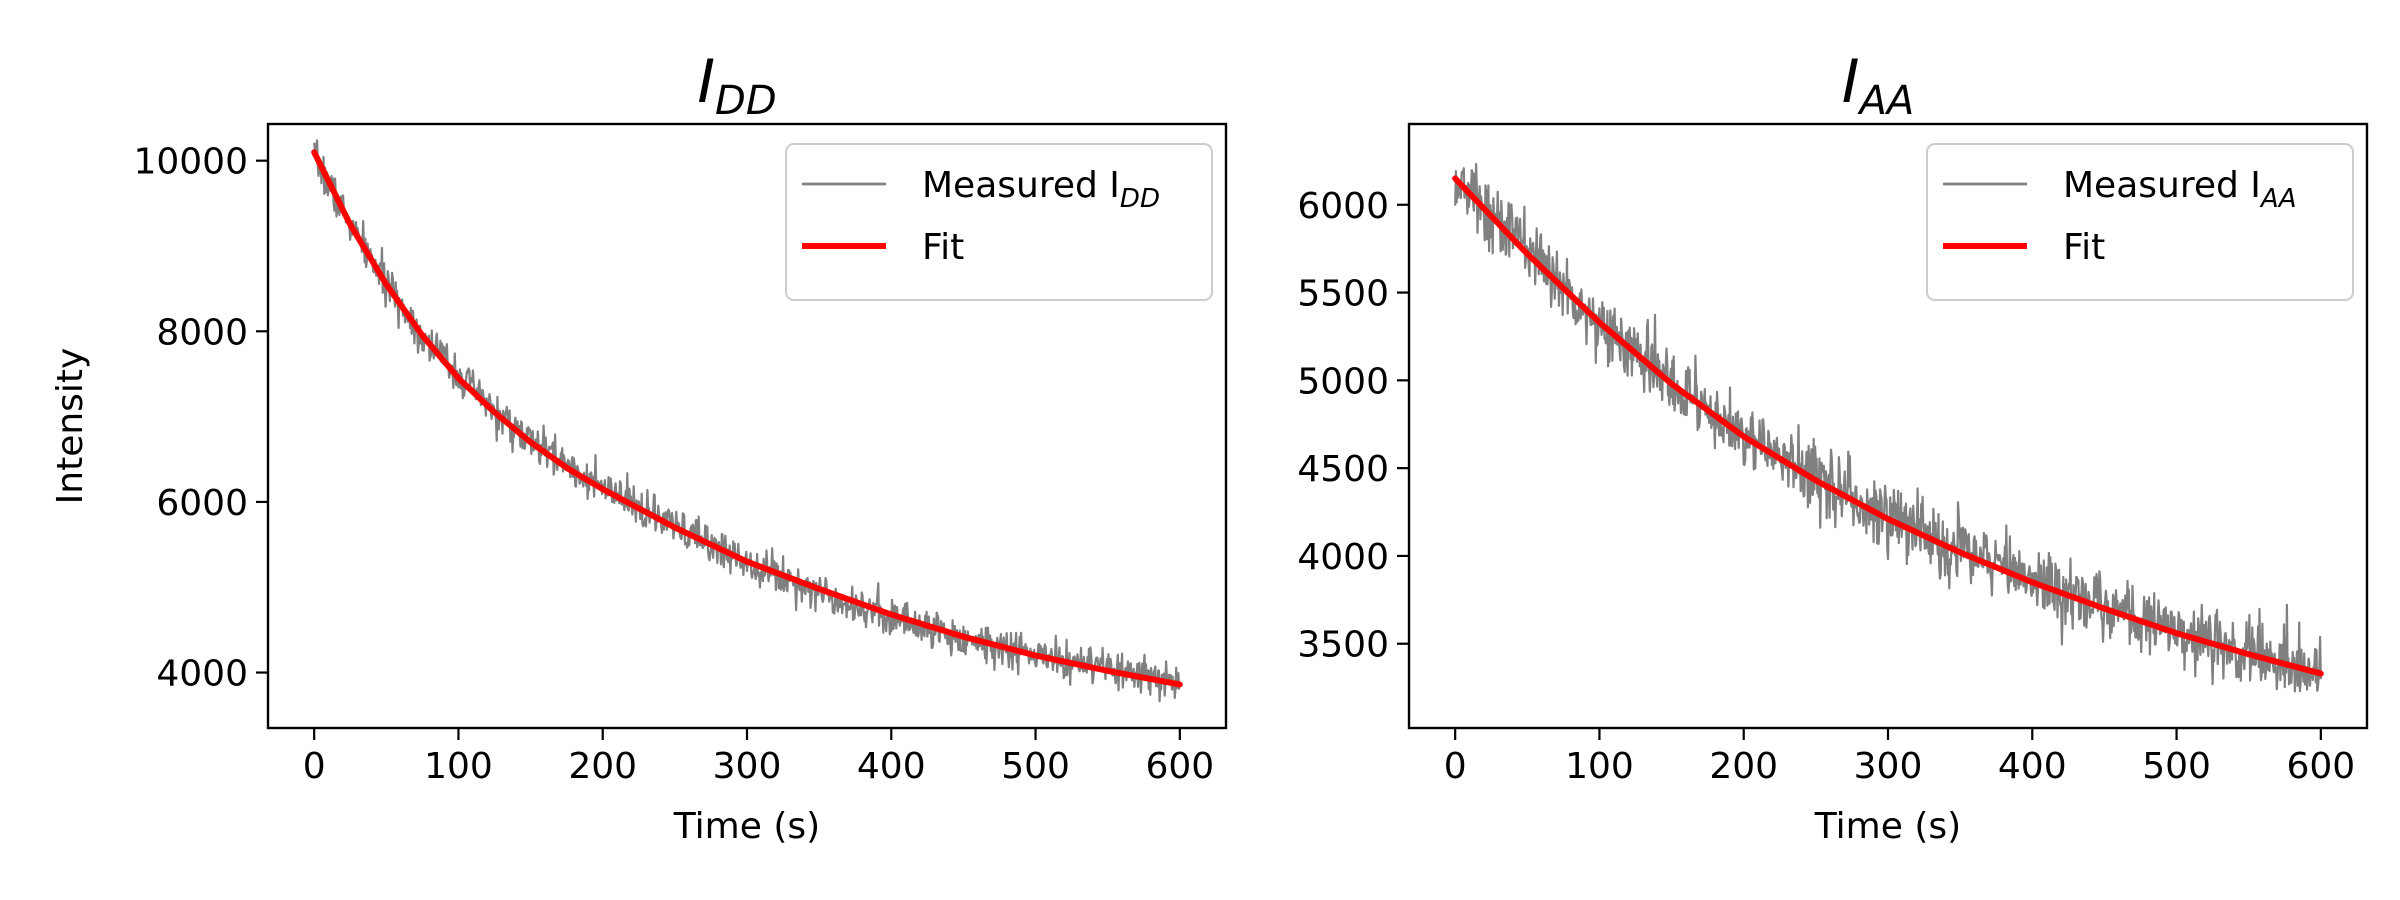 The width and height of the screenshot is (2400, 900). What do you see at coordinates (2180, 189) in the screenshot?
I see `legend-entry-label: Measured IAA` at bounding box center [2180, 189].